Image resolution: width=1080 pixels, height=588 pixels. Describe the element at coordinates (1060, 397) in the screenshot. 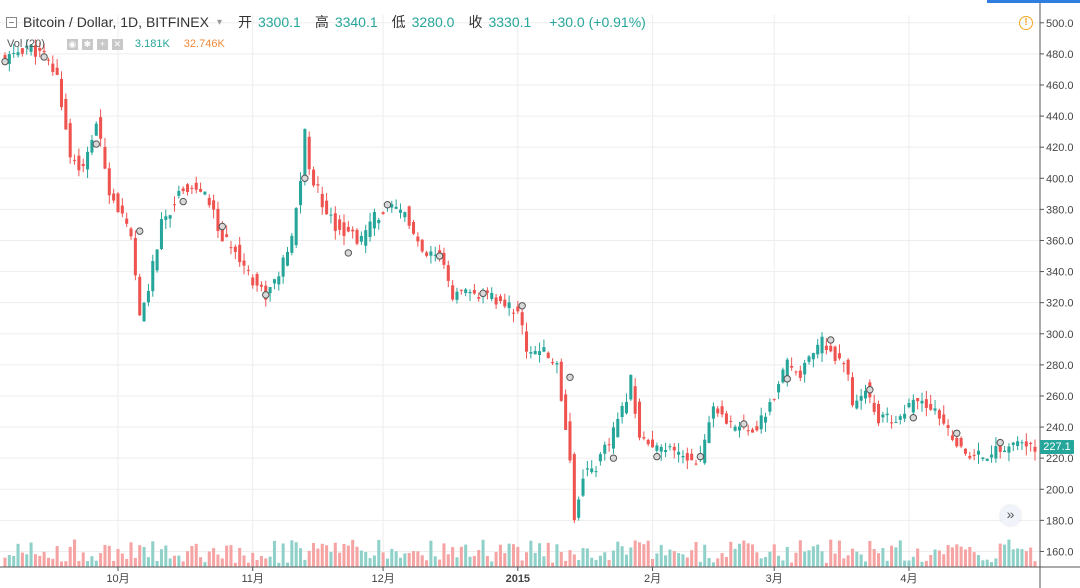

I see `y-tick-label: 260.0` at that location.